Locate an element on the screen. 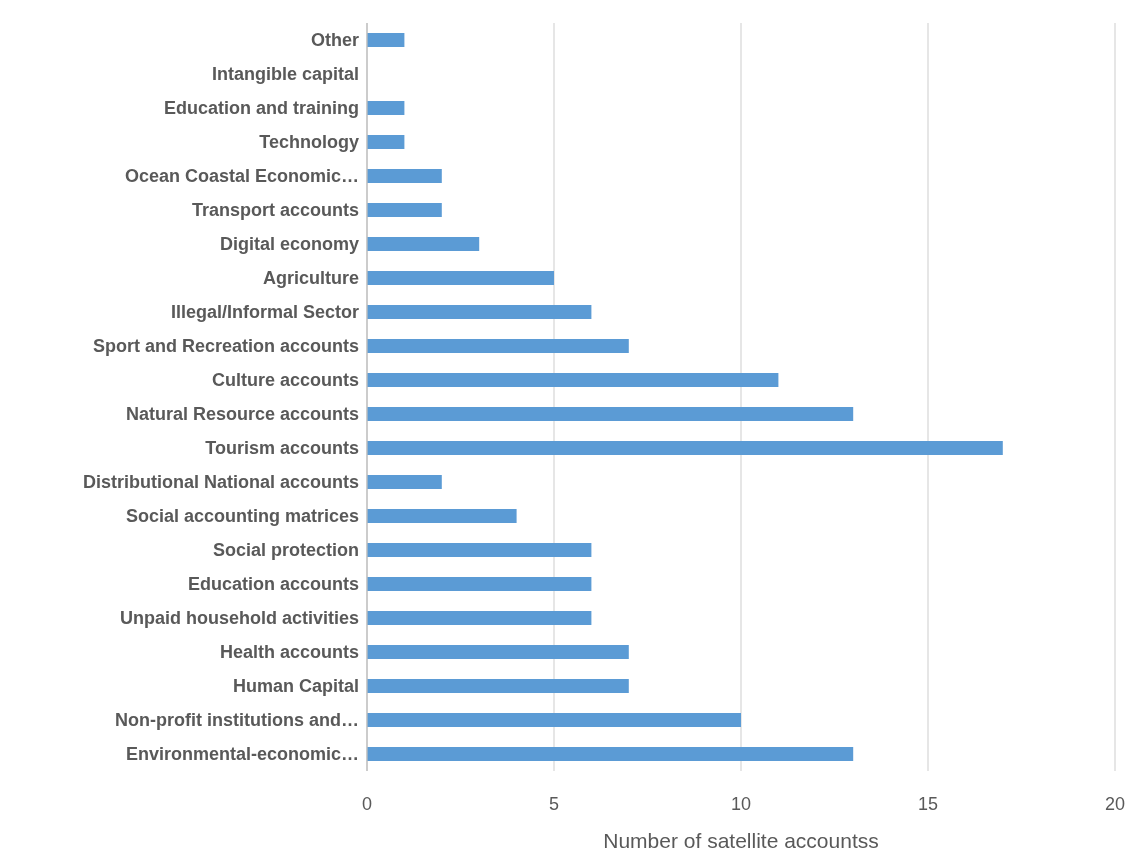  x-tick-label: 10 is located at coordinates (741, 803).